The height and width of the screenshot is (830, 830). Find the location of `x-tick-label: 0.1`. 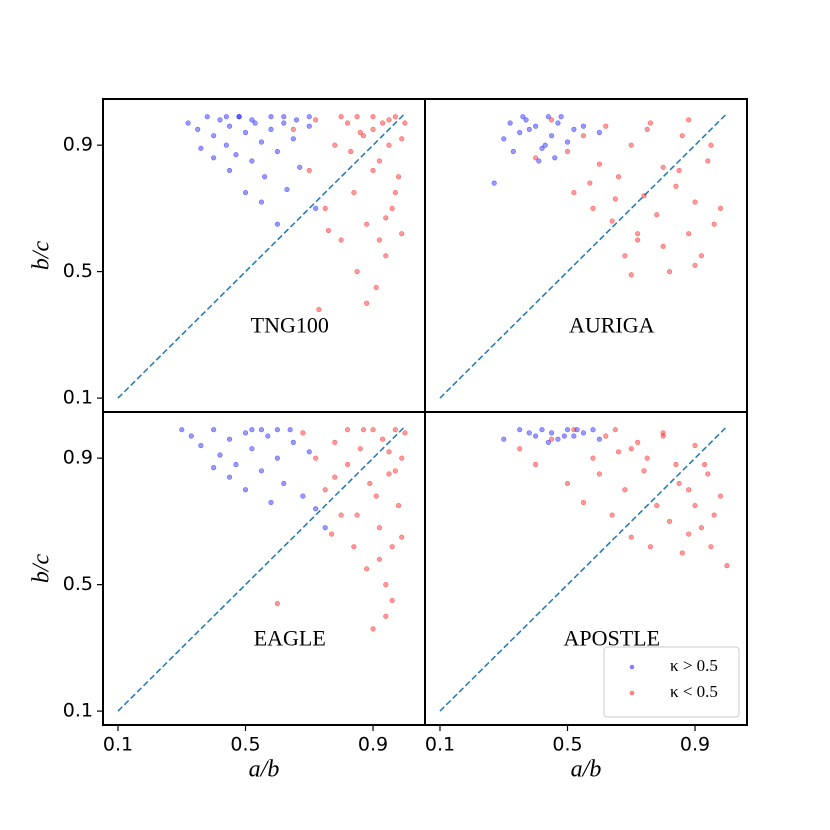

x-tick-label: 0.1 is located at coordinates (440, 745).